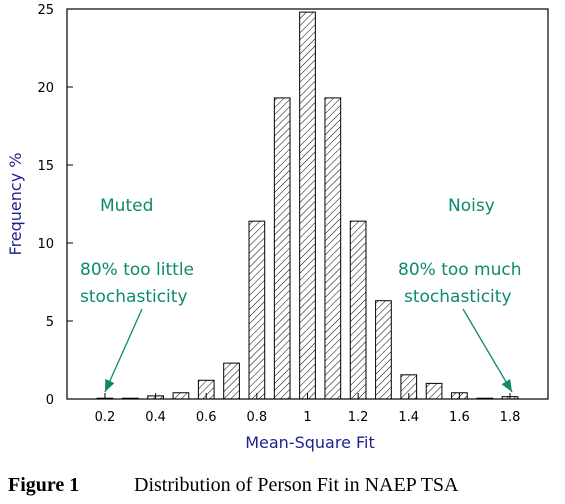 This screenshot has height=504, width=565. Describe the element at coordinates (181, 396) in the screenshot. I see `bar-0.5` at that location.